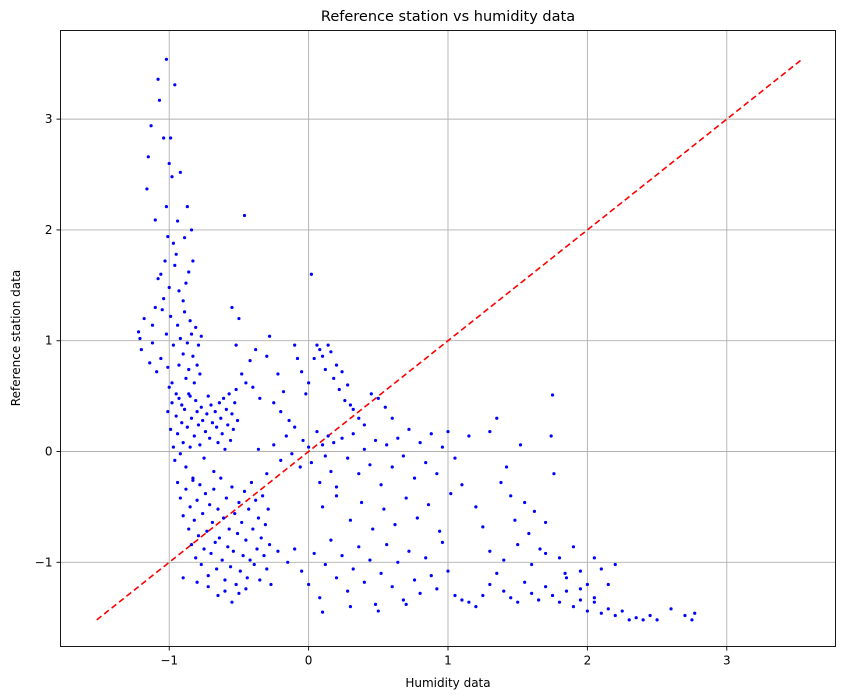  I want to click on y-tick-label: 2, so click(49, 230).